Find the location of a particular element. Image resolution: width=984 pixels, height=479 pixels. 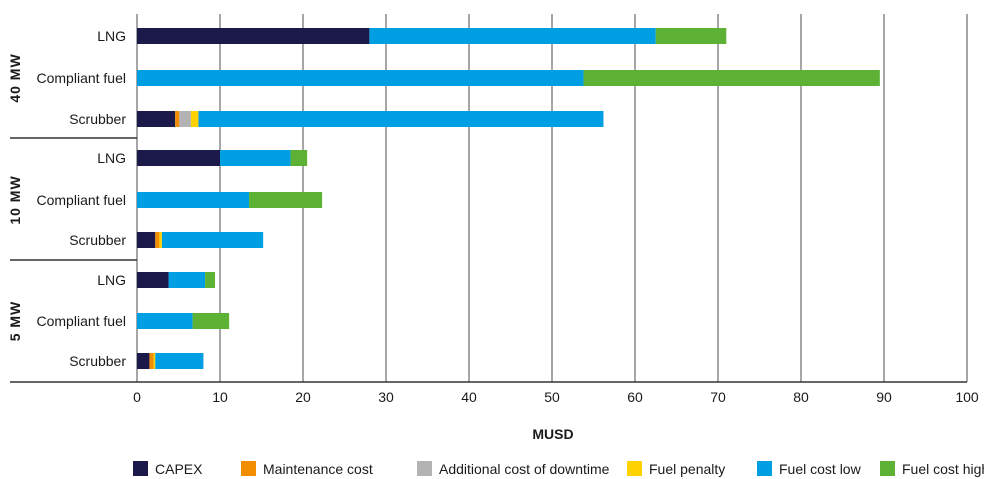

group-labels: 40 MW 10 MW 5 MW is located at coordinates (15, 197).